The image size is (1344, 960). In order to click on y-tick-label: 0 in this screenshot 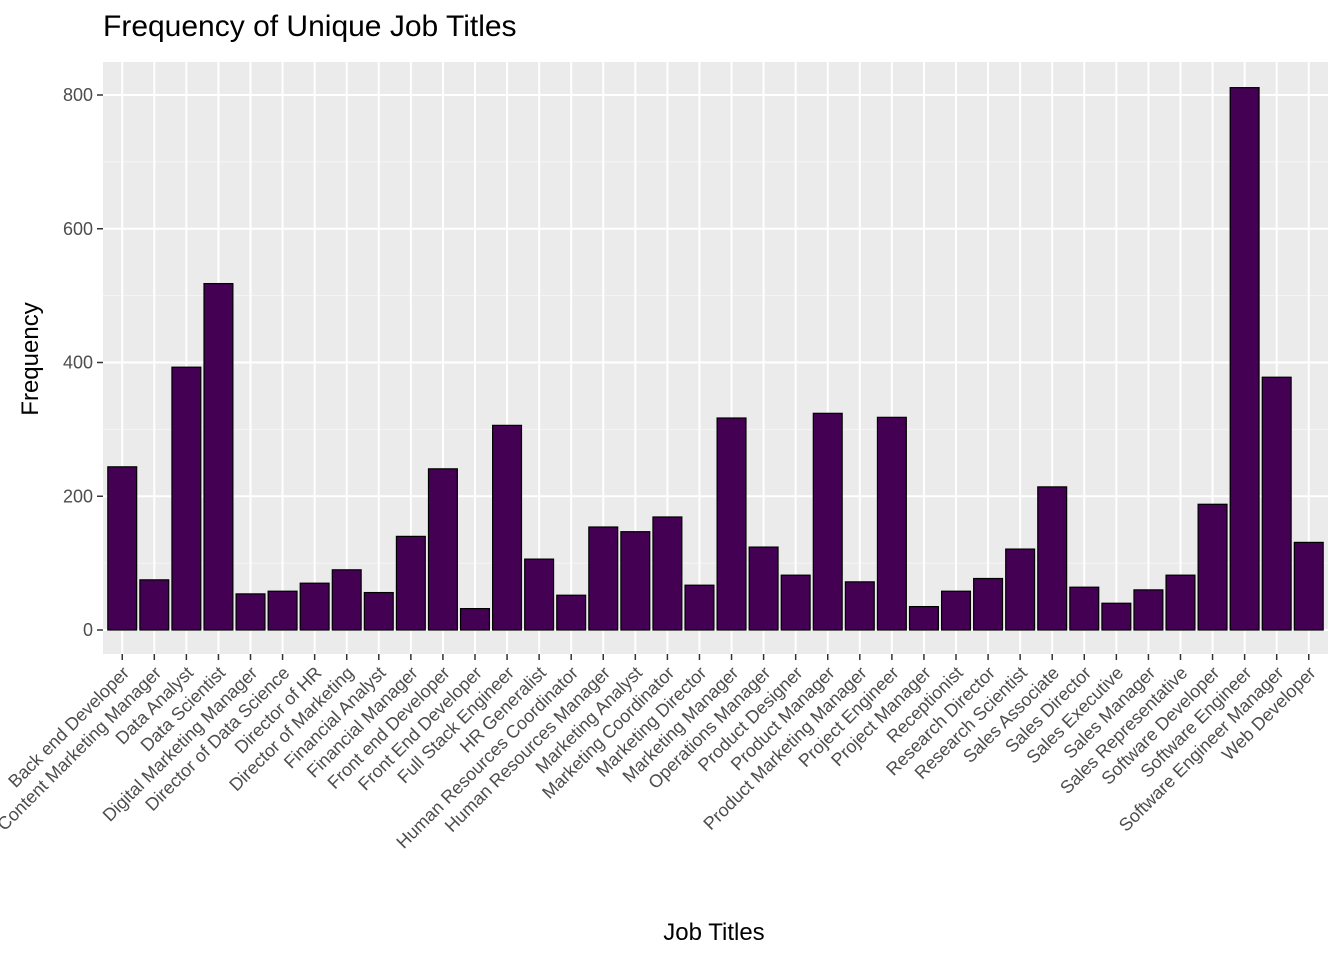, I will do `click(88, 630)`.